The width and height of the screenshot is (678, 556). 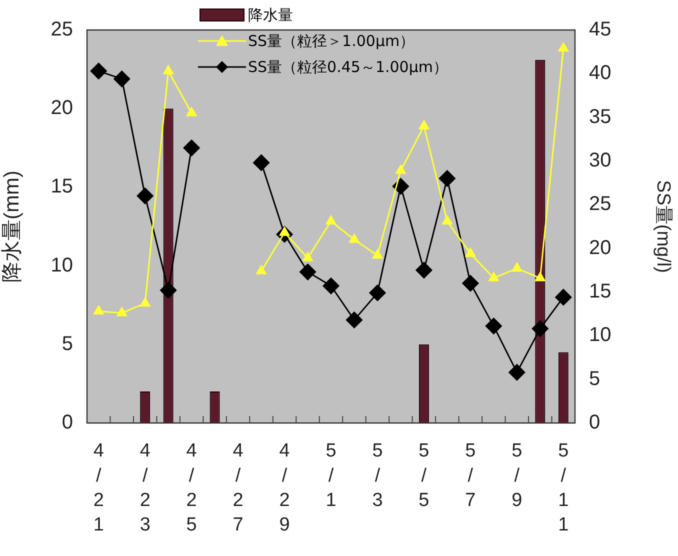 What do you see at coordinates (663, 226) in the screenshot?
I see `y2-axis-title: SS量(mg/l)` at bounding box center [663, 226].